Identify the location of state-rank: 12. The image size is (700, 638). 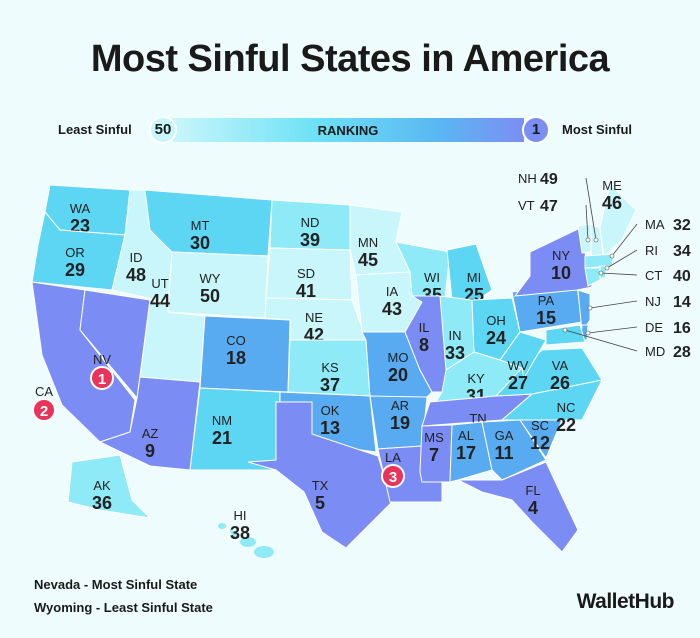
(540, 443).